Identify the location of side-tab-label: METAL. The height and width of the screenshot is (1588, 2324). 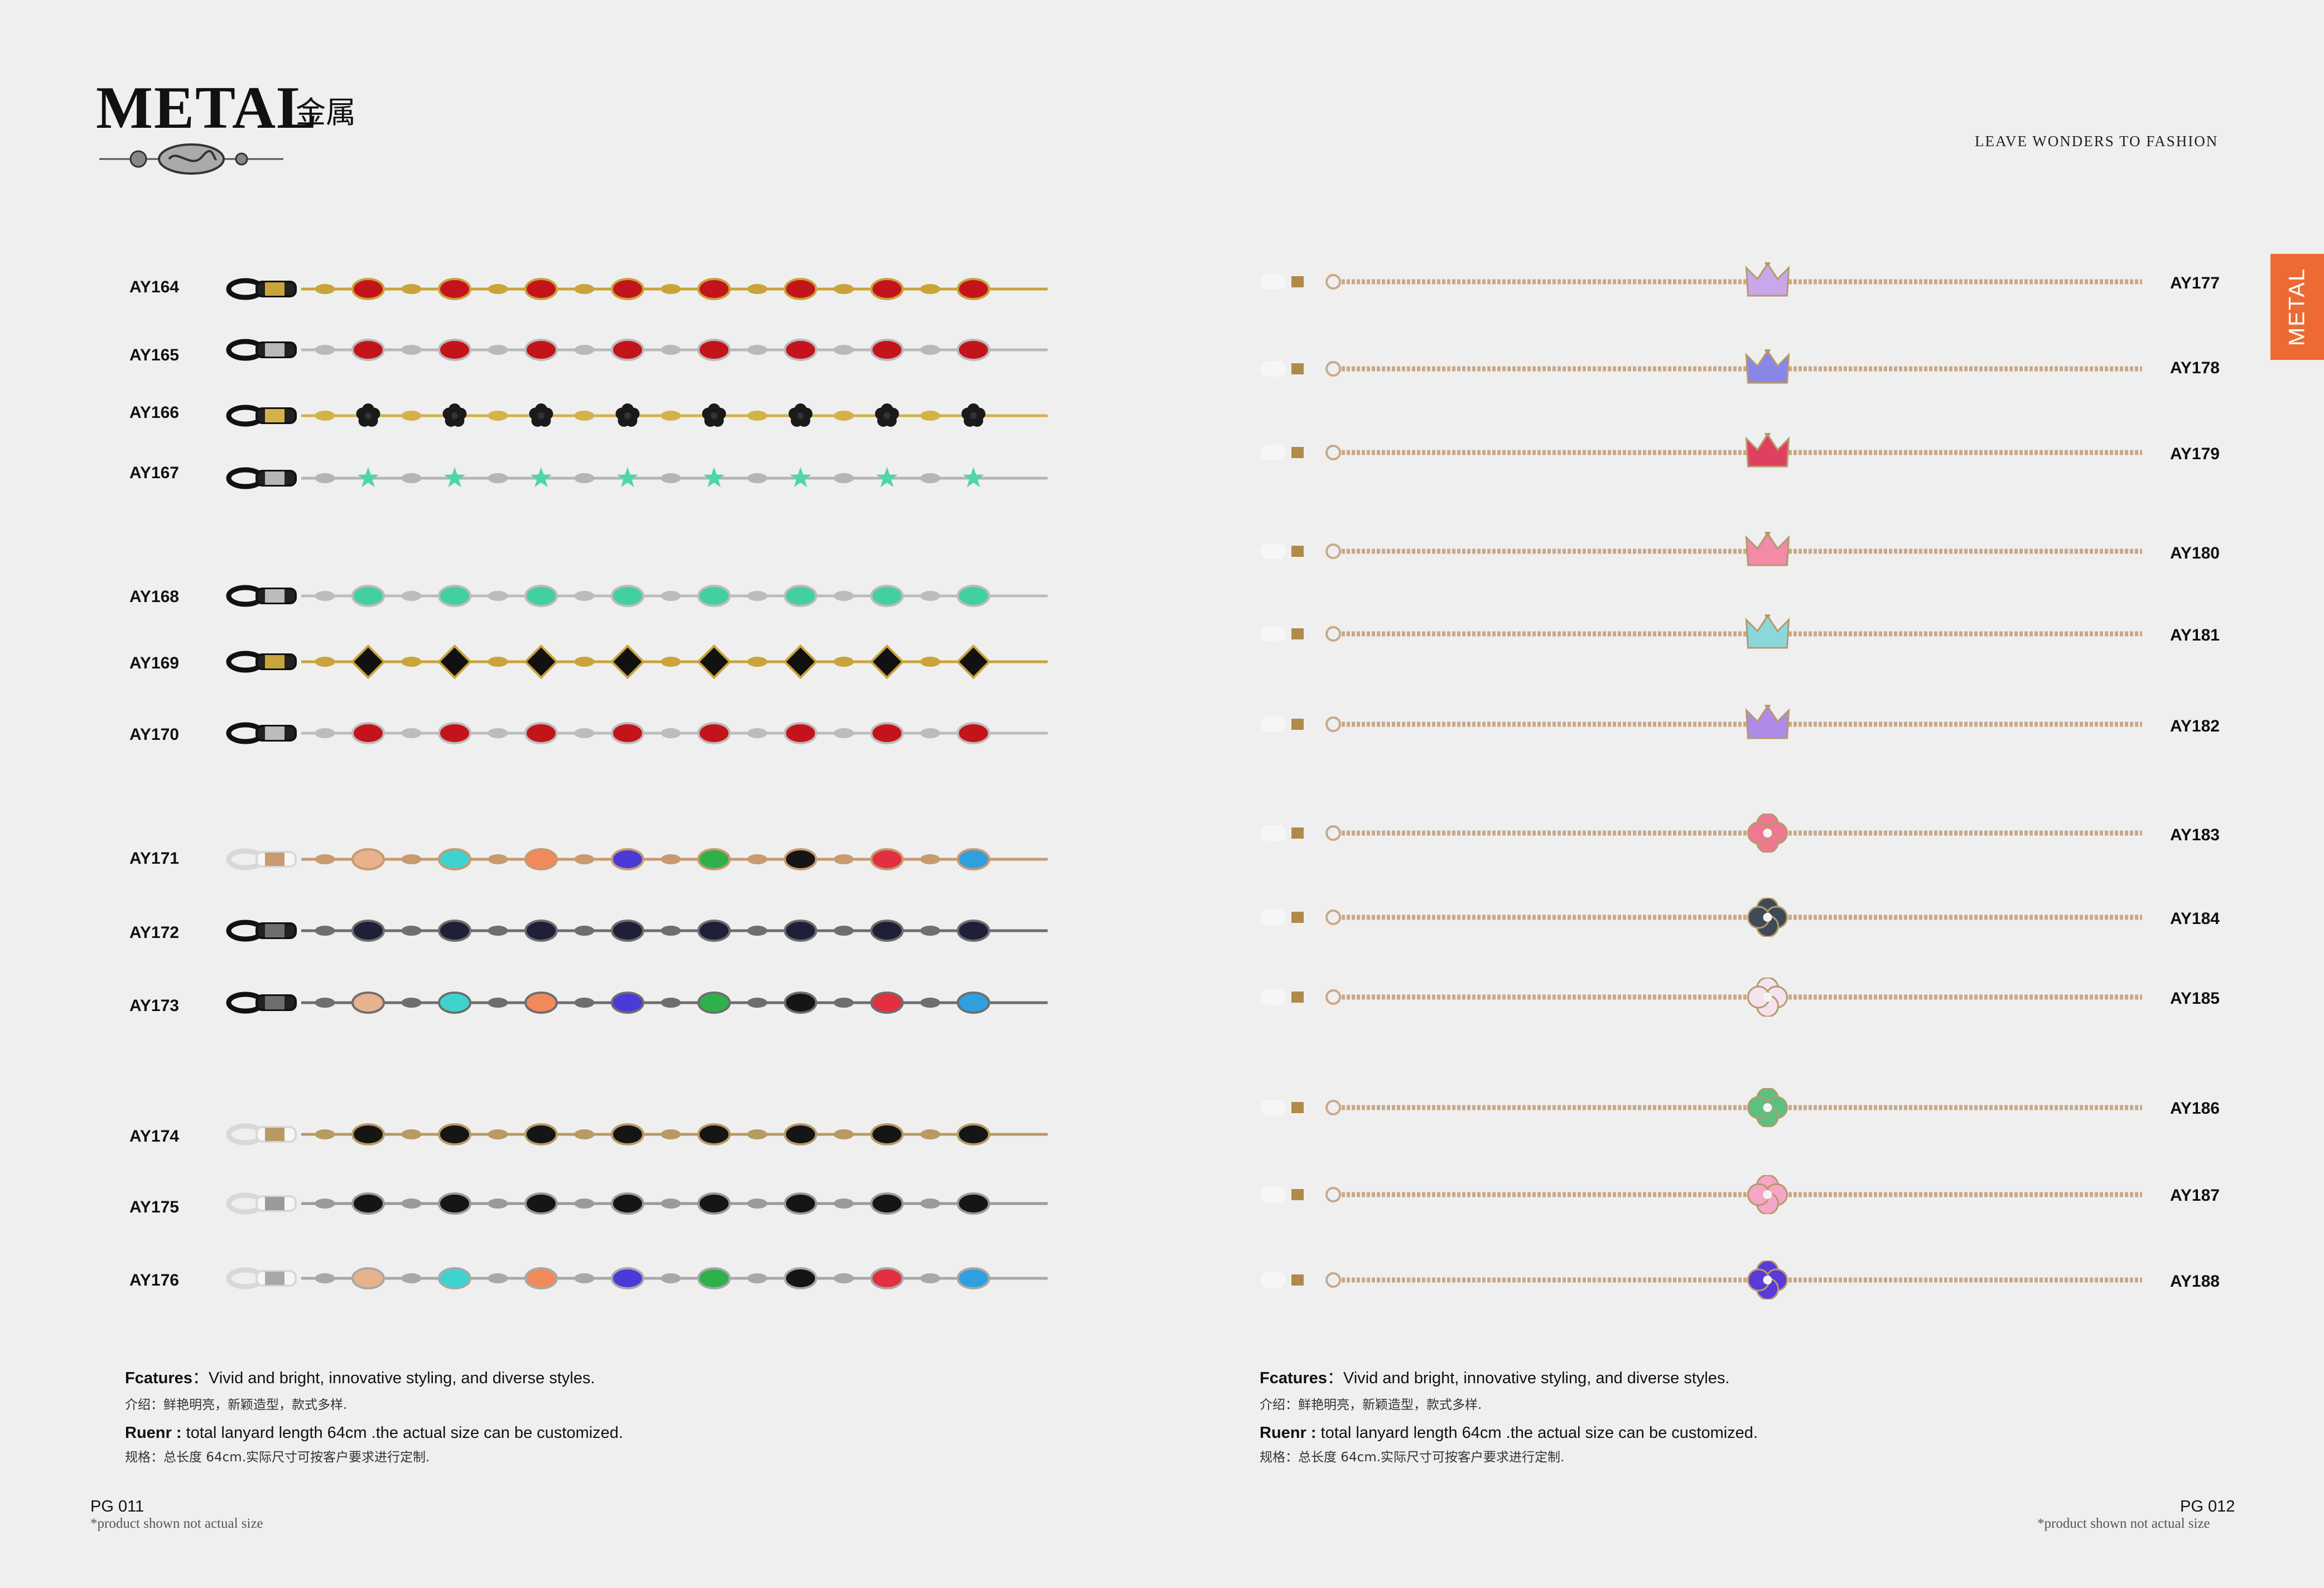
(2296, 307).